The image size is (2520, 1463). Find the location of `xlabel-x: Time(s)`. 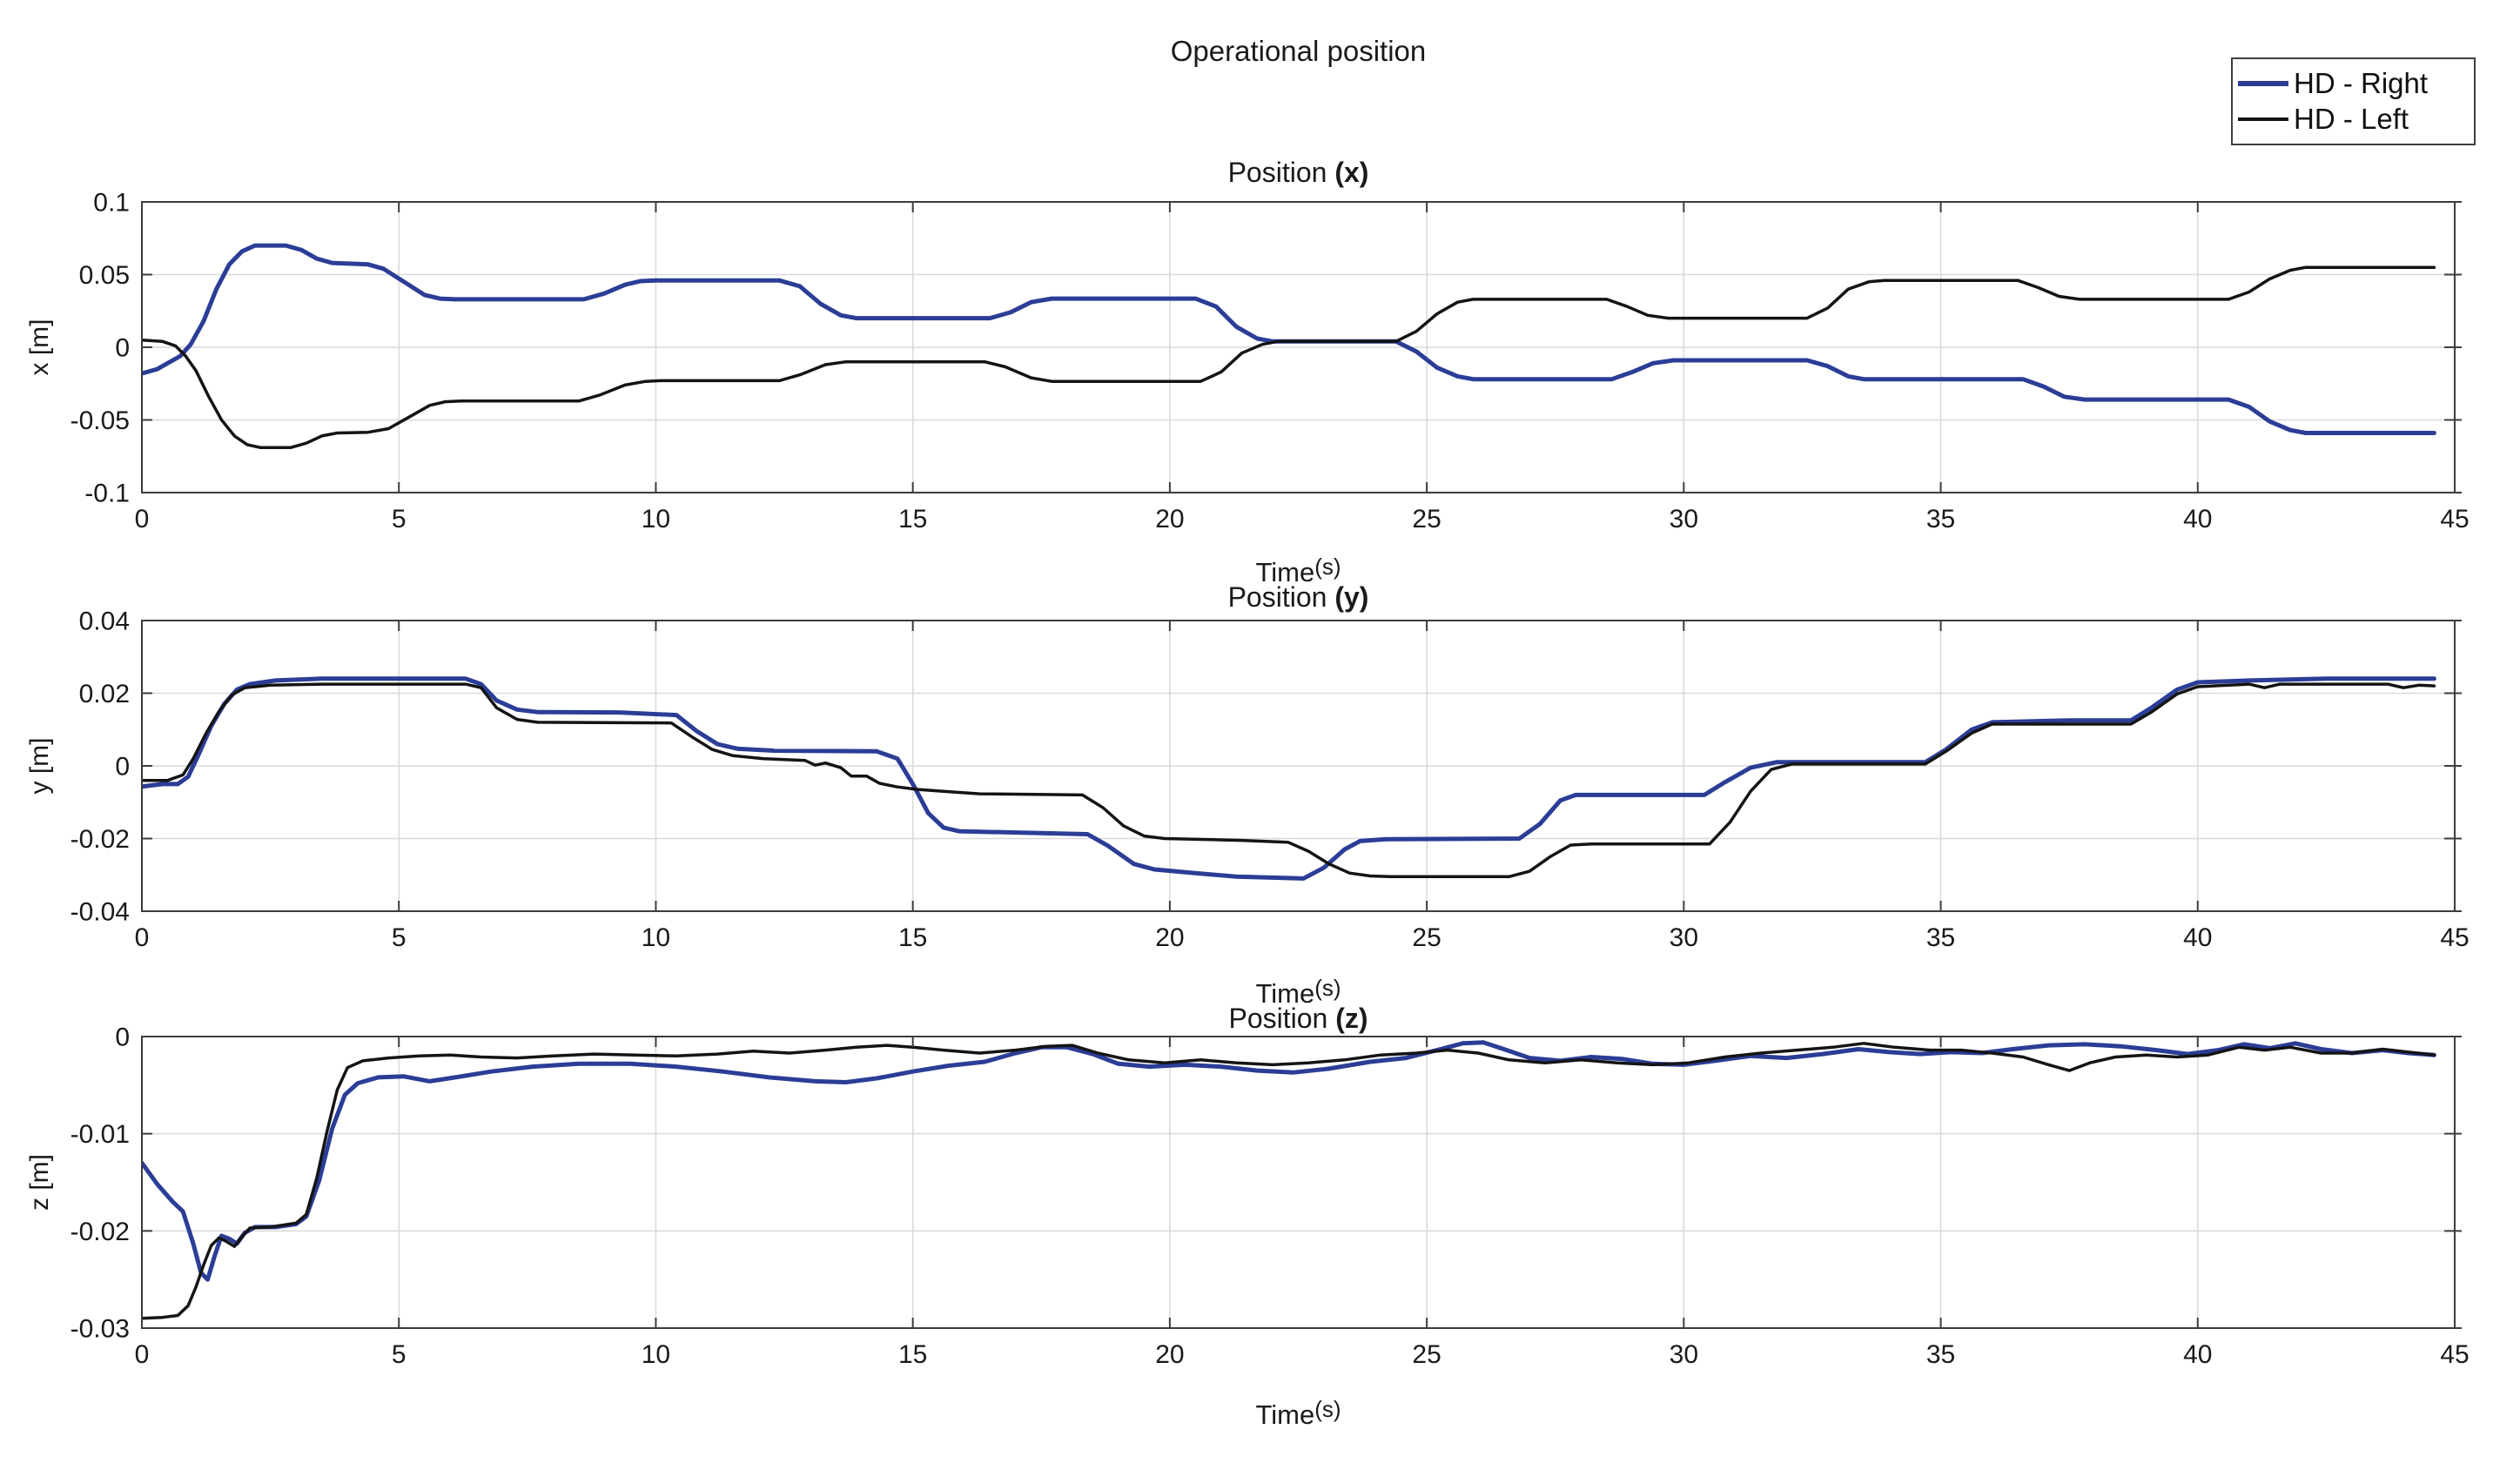

xlabel-x: Time(s) is located at coordinates (1298, 571).